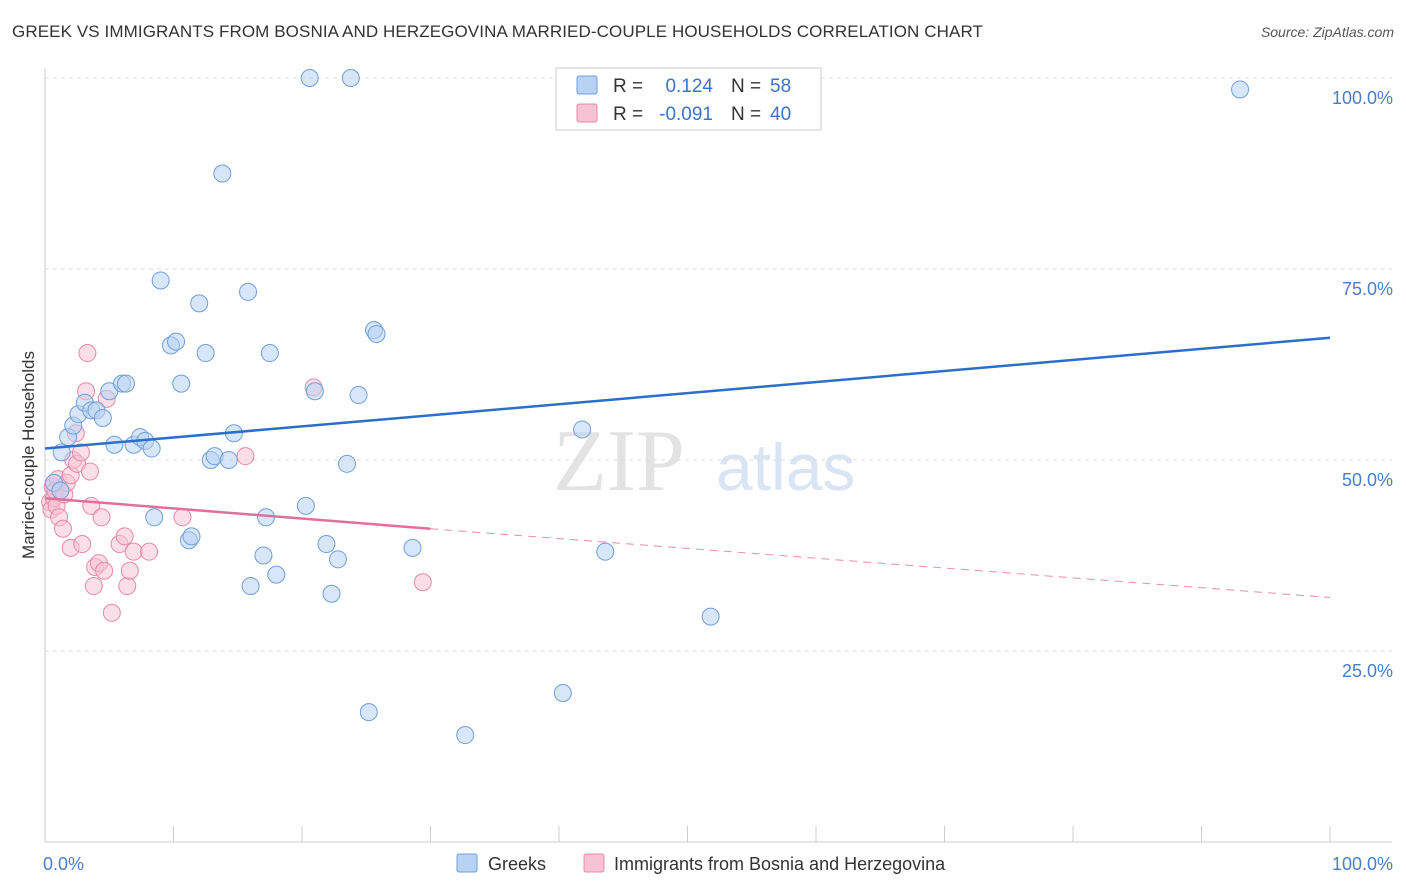 The height and width of the screenshot is (892, 1406). Describe the element at coordinates (689, 86) in the screenshot. I see `legend-r-value-greeks: 0.124` at that location.